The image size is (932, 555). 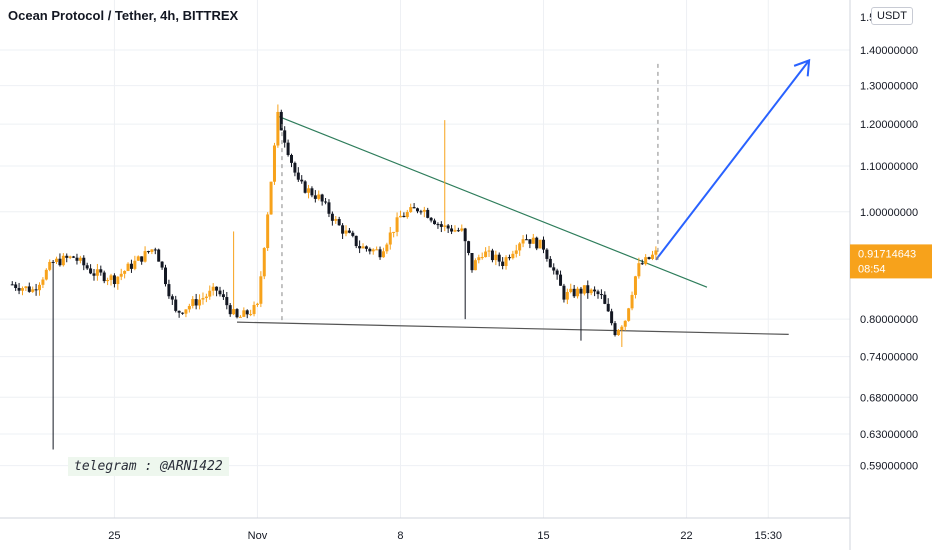 What do you see at coordinates (887, 254) in the screenshot?
I see `price-tag-value: 0.91714643` at bounding box center [887, 254].